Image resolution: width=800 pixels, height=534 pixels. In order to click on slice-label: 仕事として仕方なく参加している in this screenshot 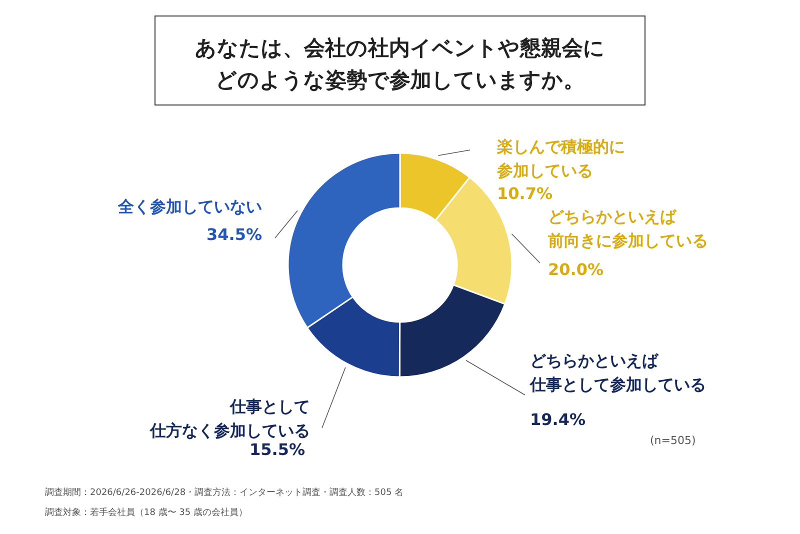, I will do `click(229, 418)`.